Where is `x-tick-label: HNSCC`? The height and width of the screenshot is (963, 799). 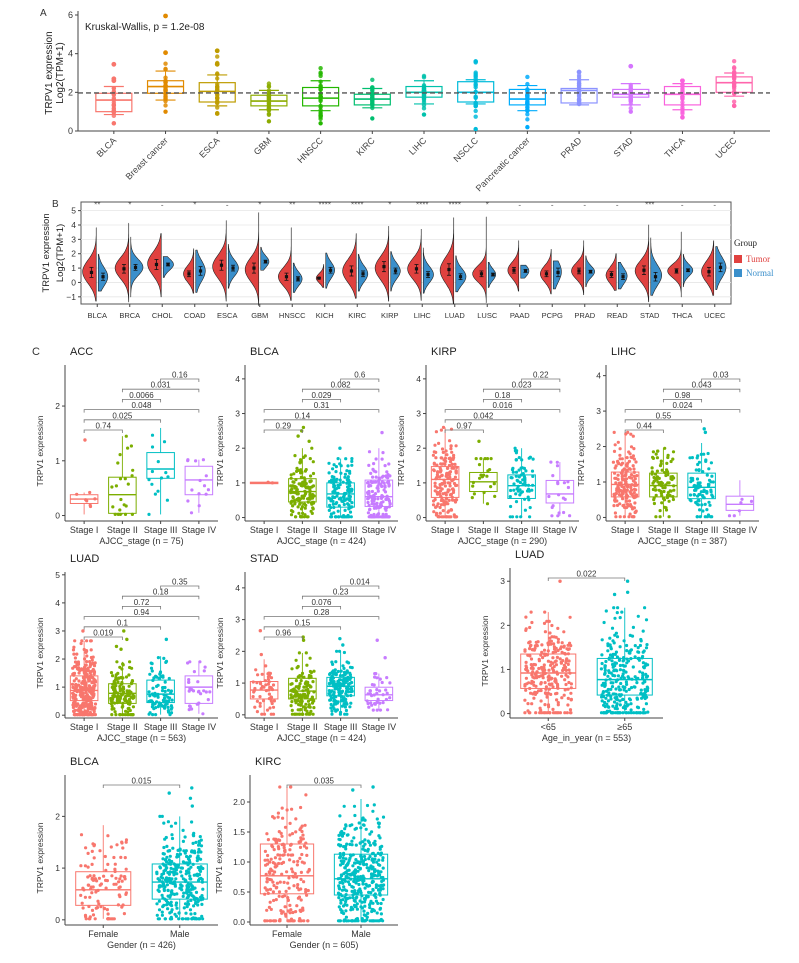
x-tick-label: HNSCC is located at coordinates (310, 150).